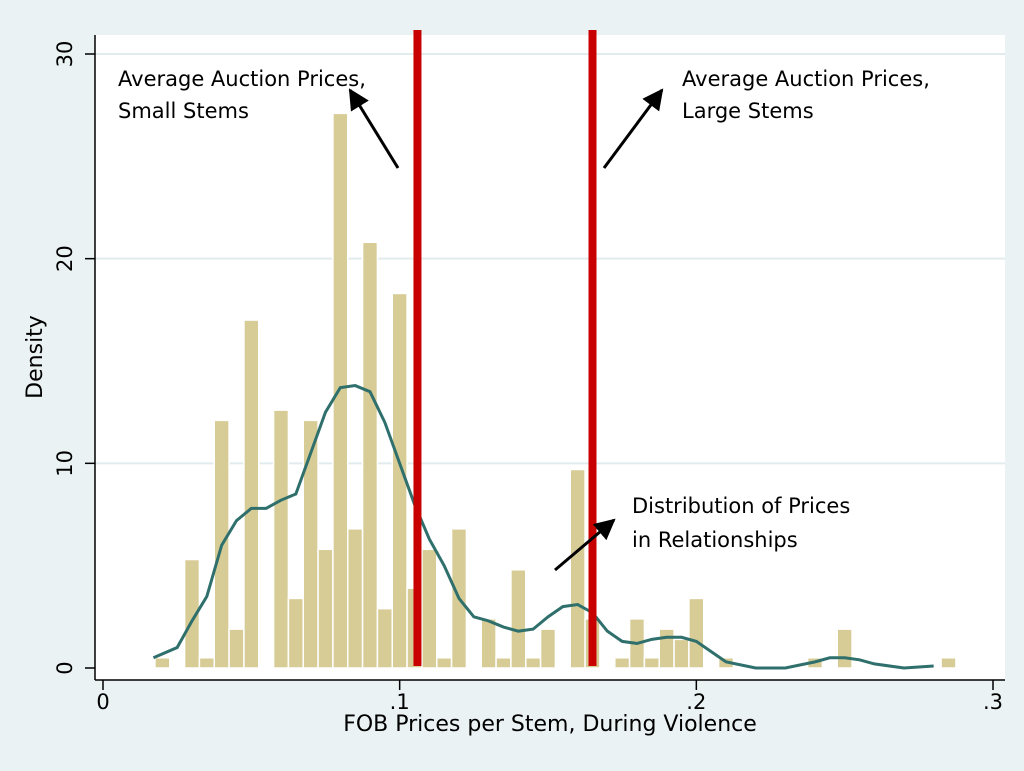  Describe the element at coordinates (65, 54) in the screenshot. I see `y-tick-label: 30` at that location.